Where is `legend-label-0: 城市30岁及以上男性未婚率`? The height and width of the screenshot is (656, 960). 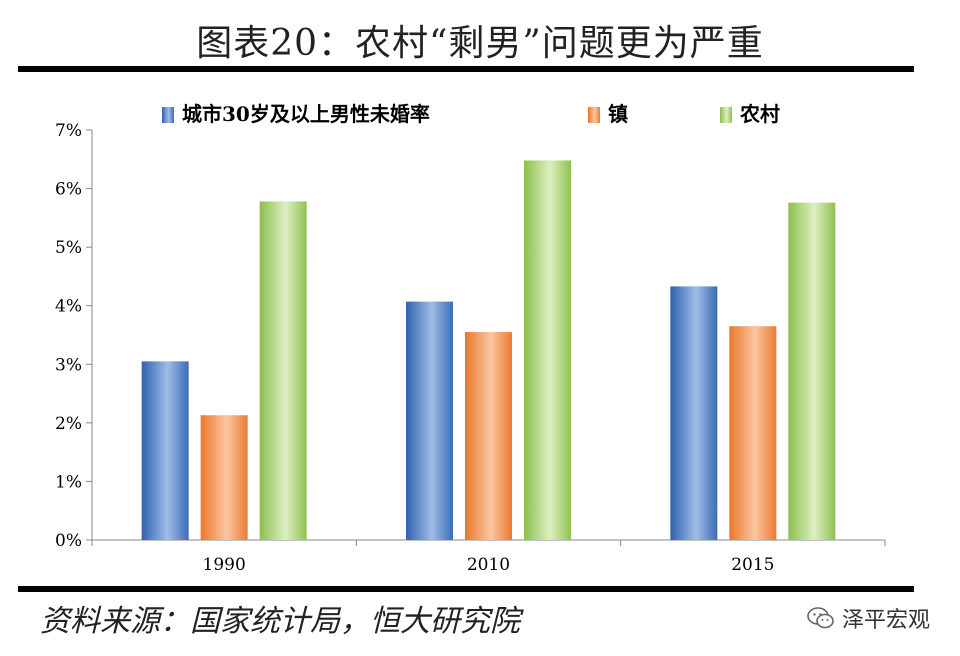 legend-label-0: 城市30岁及以上男性未婚率 is located at coordinates (306, 114).